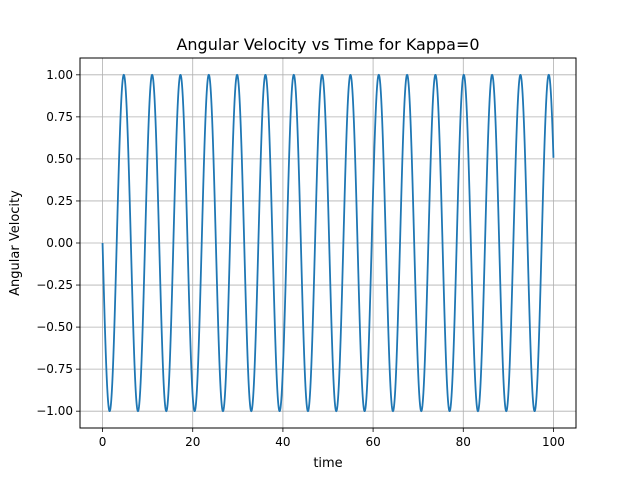  I want to click on y-tick-label: 0.50, so click(59, 159).